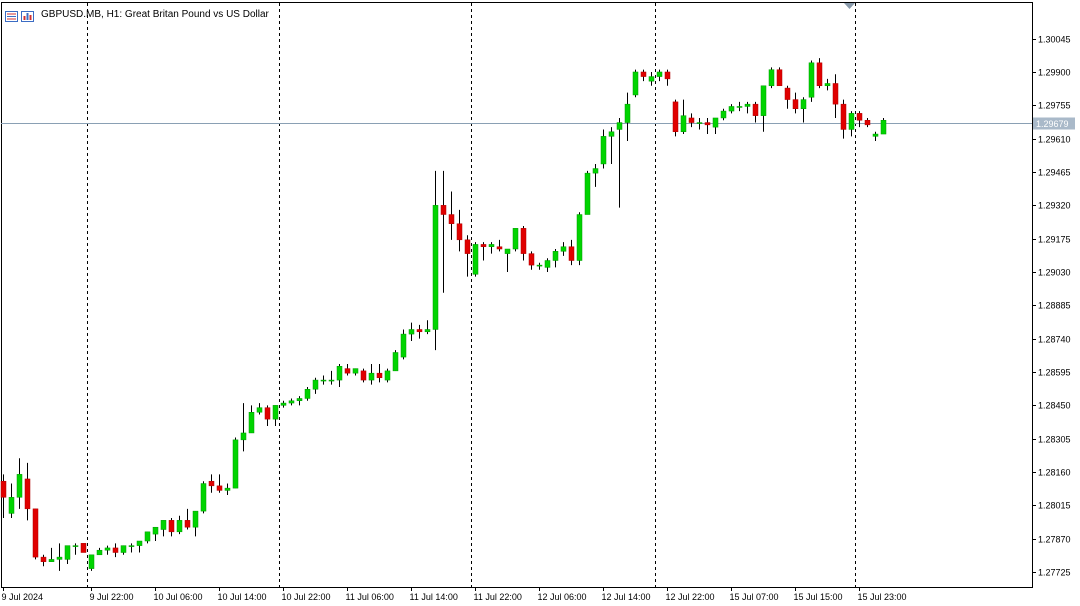  Describe the element at coordinates (849, 6) in the screenshot. I see `chart-shift-marker-icon` at that location.